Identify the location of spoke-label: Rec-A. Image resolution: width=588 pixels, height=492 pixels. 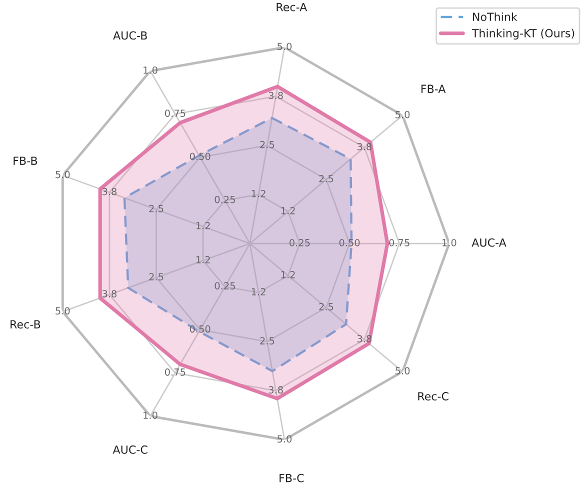
(292, 7).